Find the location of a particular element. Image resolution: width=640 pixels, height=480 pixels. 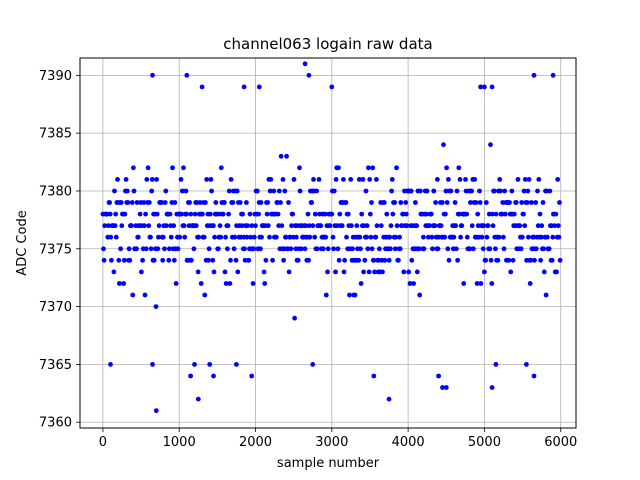

x-tick-label: 3000 is located at coordinates (331, 442).